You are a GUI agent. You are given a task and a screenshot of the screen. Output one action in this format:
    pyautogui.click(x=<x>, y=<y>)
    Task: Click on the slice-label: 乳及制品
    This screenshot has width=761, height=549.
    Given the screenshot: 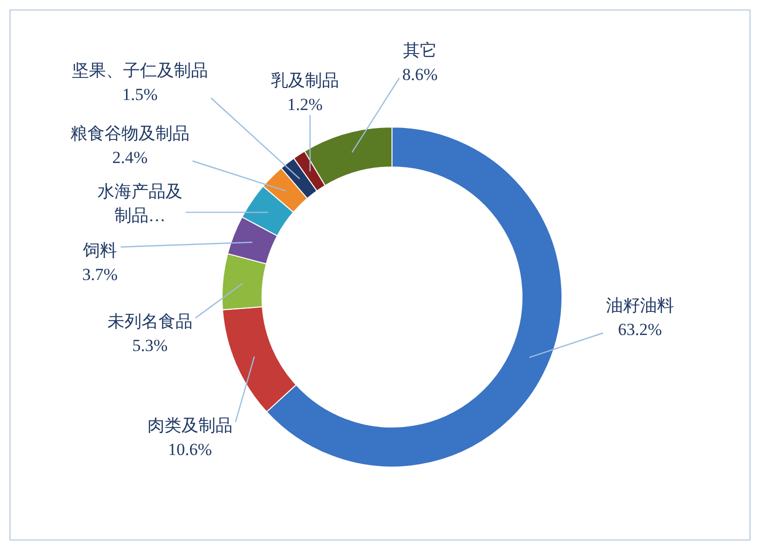 What is the action you would take?
    pyautogui.click(x=305, y=80)
    